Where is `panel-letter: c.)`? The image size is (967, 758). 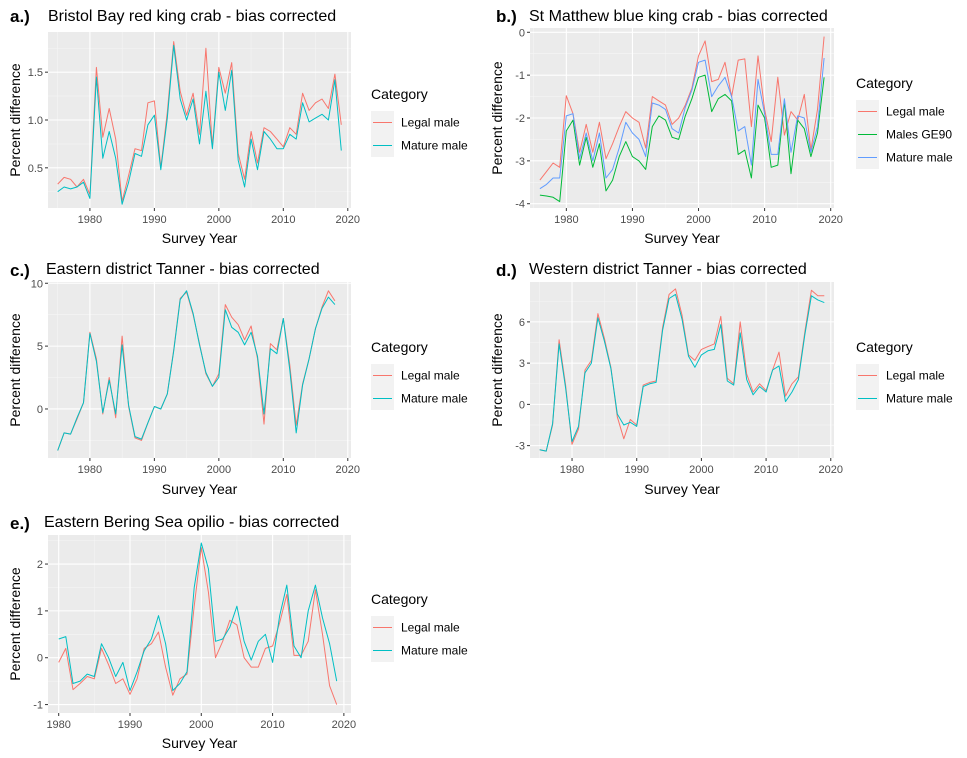 panel-letter: c.) is located at coordinates (20, 270).